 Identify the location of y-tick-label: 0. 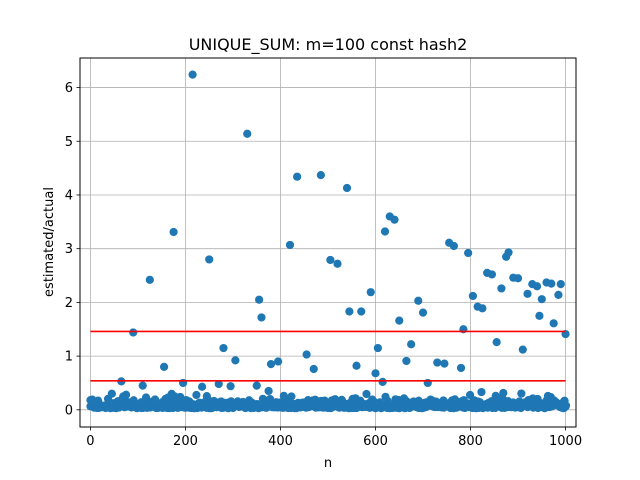
(69, 410).